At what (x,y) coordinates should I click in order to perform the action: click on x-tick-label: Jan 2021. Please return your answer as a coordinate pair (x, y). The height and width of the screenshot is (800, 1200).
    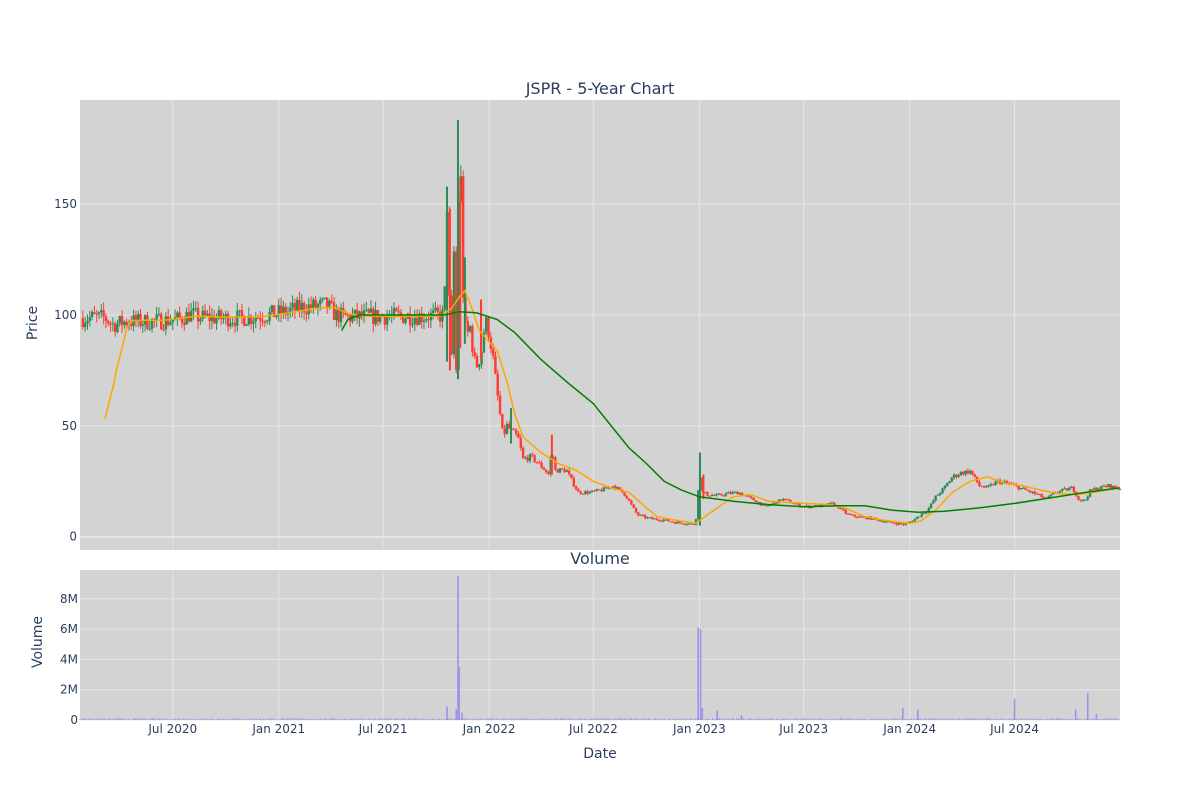
    Looking at the image, I should click on (278, 729).